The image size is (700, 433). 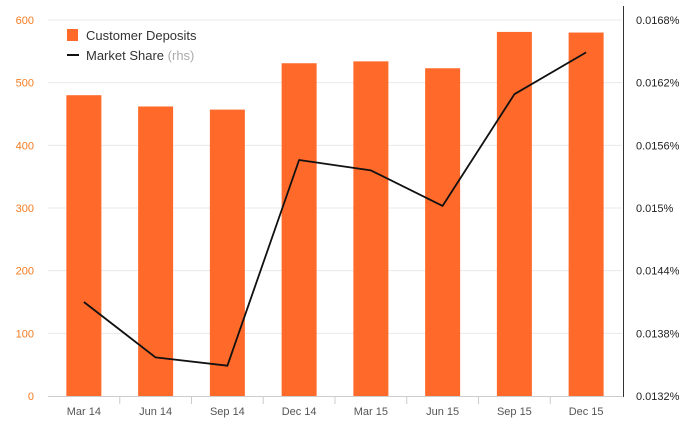 I want to click on legend-label-market-share: Market Share (rhs), so click(x=140, y=55).